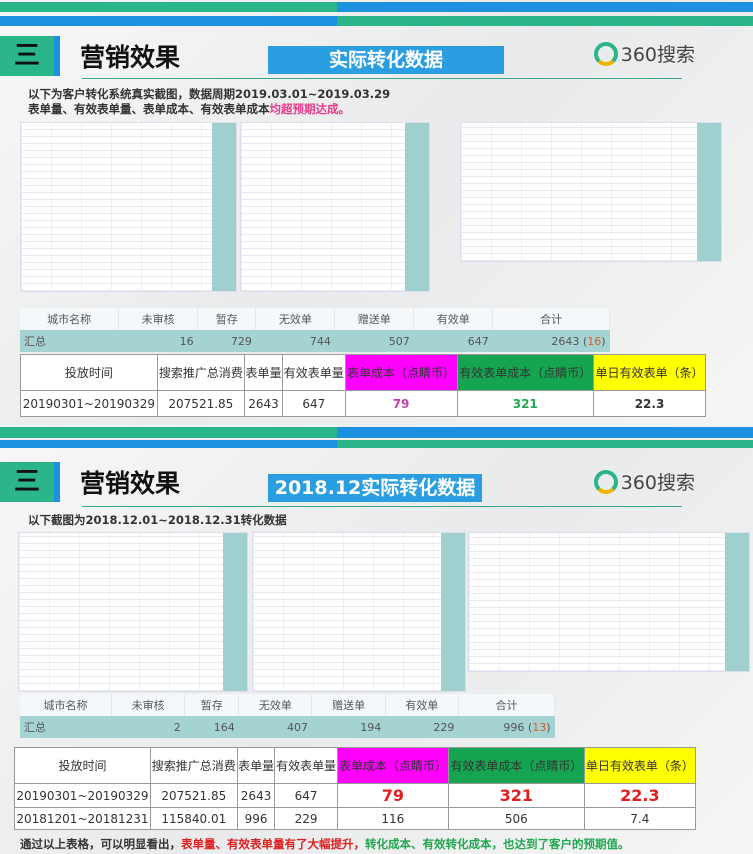 The height and width of the screenshot is (854, 753). Describe the element at coordinates (100, 844) in the screenshot. I see `conclusion-text: 通过以上表格，可以明显看出，` at that location.